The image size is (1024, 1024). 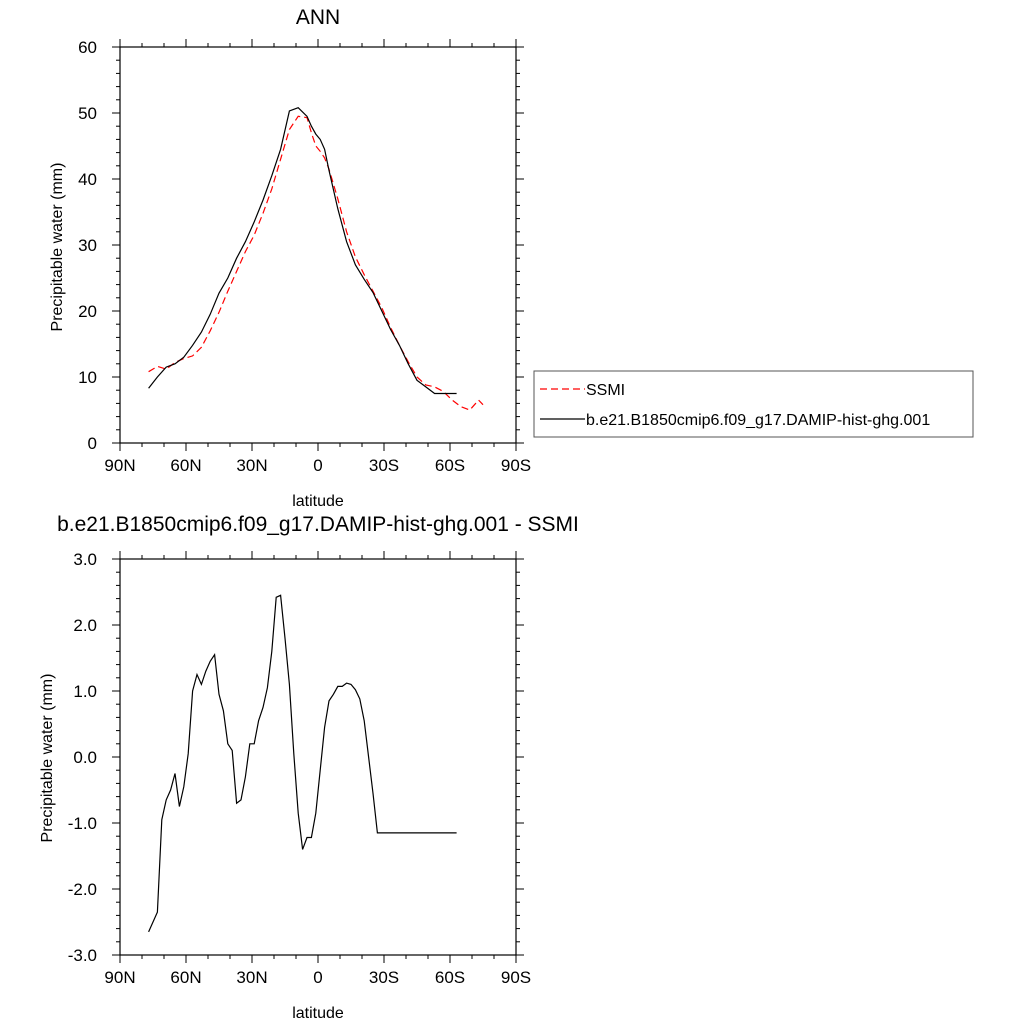 I want to click on y-tick-label: -2.0, so click(x=82, y=889).